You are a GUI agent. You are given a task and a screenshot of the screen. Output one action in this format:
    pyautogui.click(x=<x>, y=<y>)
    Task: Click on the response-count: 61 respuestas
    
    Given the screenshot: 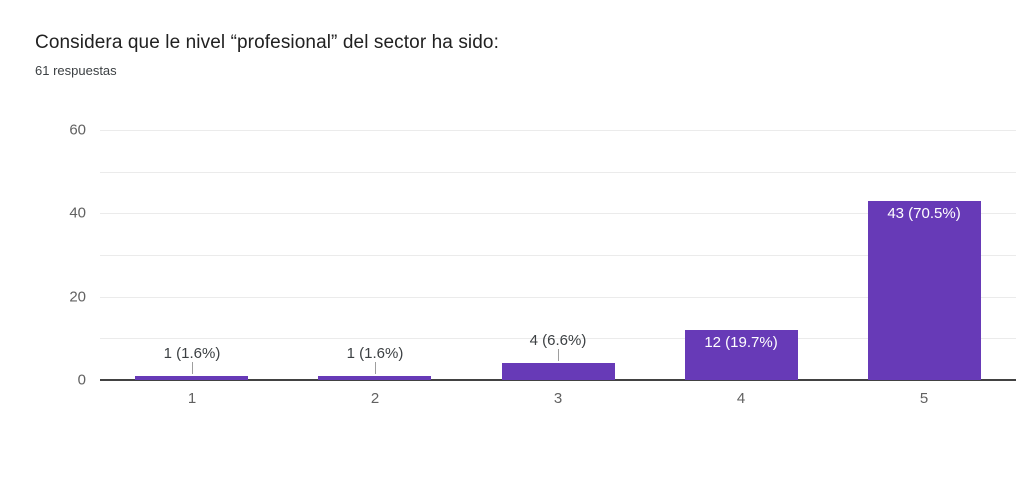 What is the action you would take?
    pyautogui.click(x=76, y=70)
    